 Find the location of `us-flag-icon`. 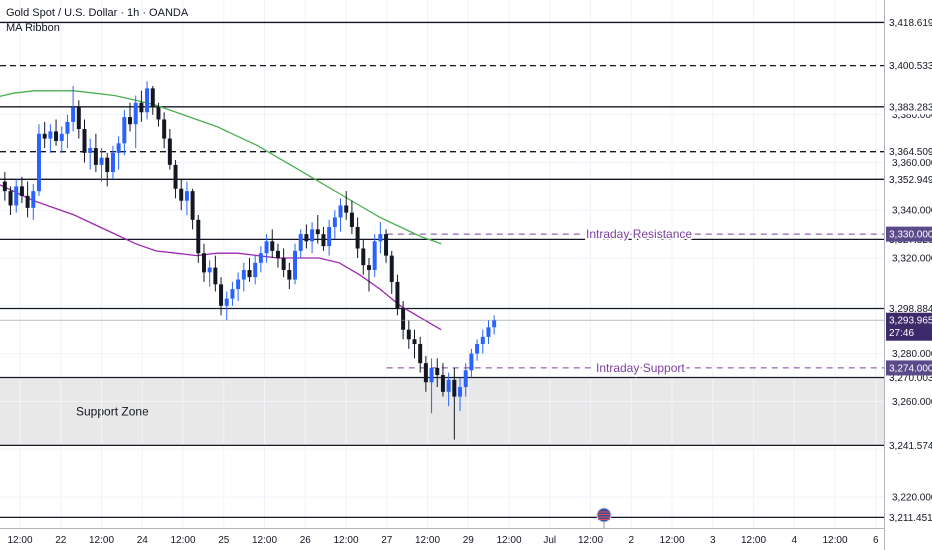

us-flag-icon is located at coordinates (604, 517).